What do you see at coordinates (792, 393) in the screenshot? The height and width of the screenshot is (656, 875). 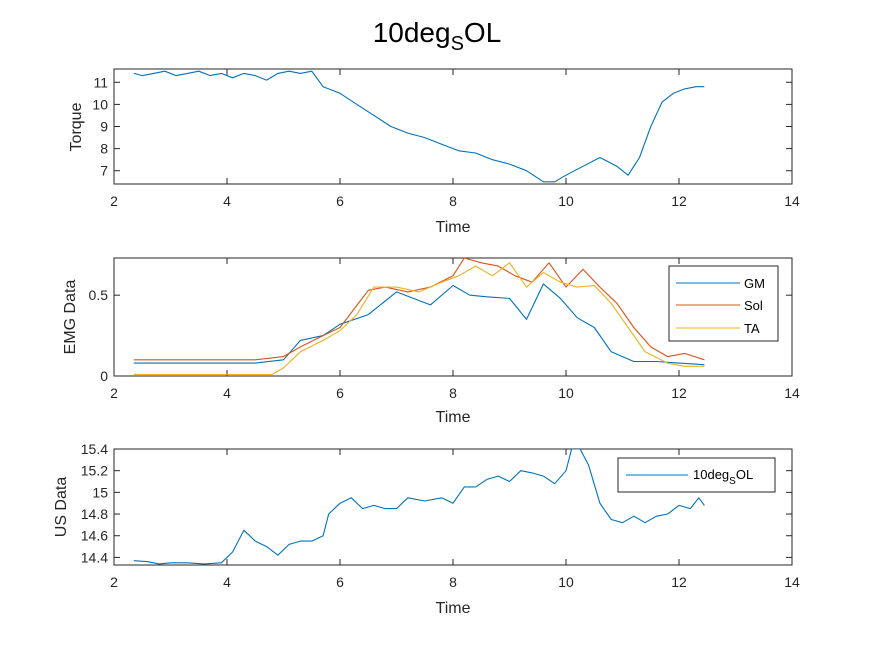 I see `emg-x-tick-label: 14` at bounding box center [792, 393].